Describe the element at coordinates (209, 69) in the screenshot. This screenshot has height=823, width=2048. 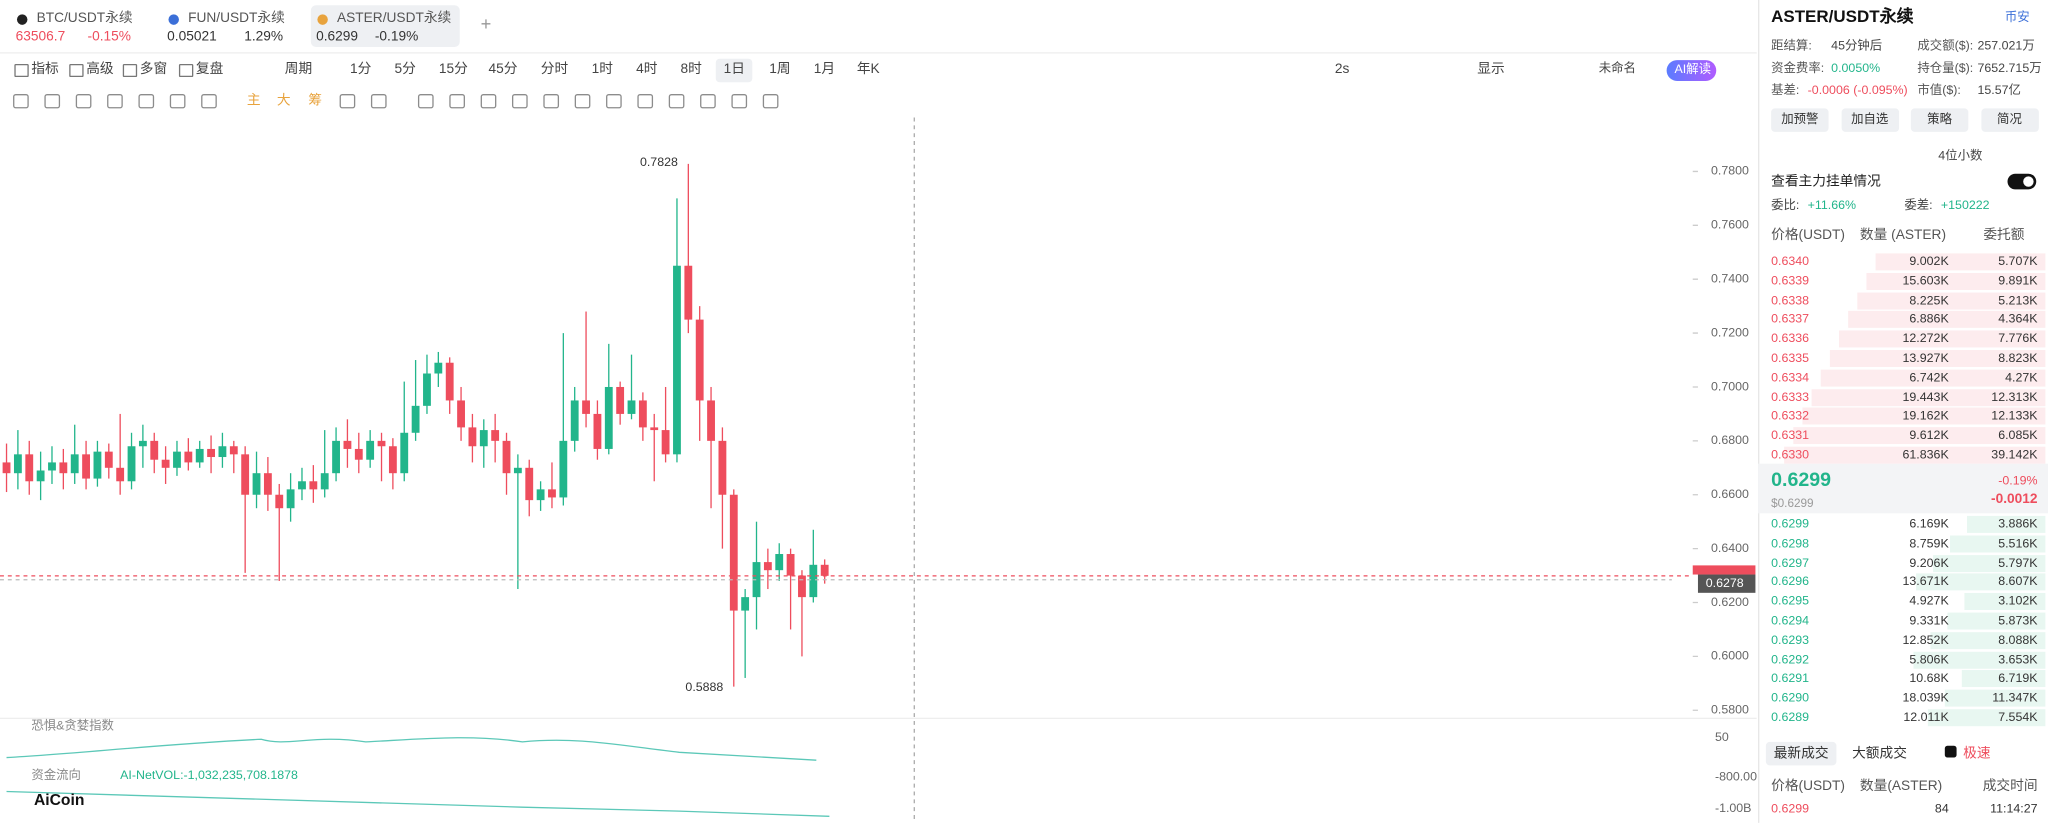
I see `toolbar-button: 复盘` at that location.